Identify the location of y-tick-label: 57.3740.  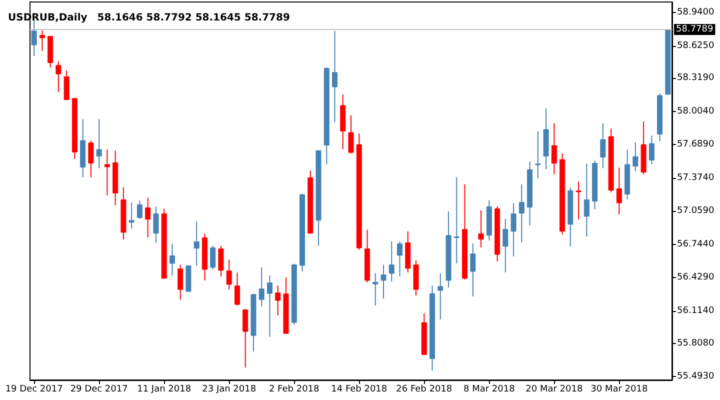
(695, 177).